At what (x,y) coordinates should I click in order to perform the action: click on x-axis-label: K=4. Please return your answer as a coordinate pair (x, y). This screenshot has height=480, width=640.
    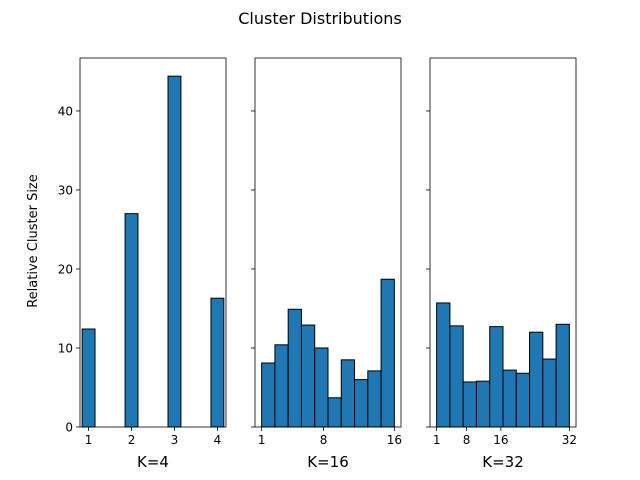
    Looking at the image, I should click on (153, 462).